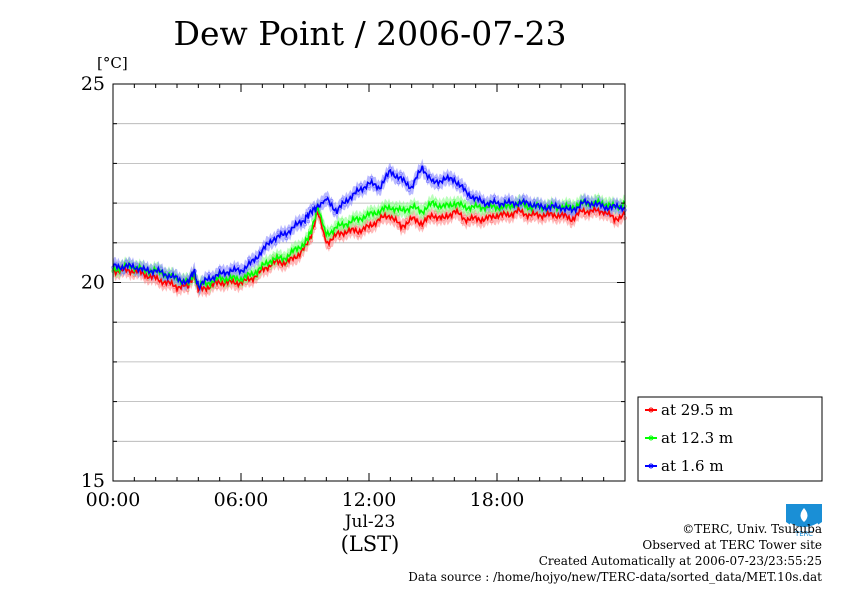 The height and width of the screenshot is (595, 842). Describe the element at coordinates (497, 500) in the screenshot. I see `x-tick-label: 18:00` at that location.